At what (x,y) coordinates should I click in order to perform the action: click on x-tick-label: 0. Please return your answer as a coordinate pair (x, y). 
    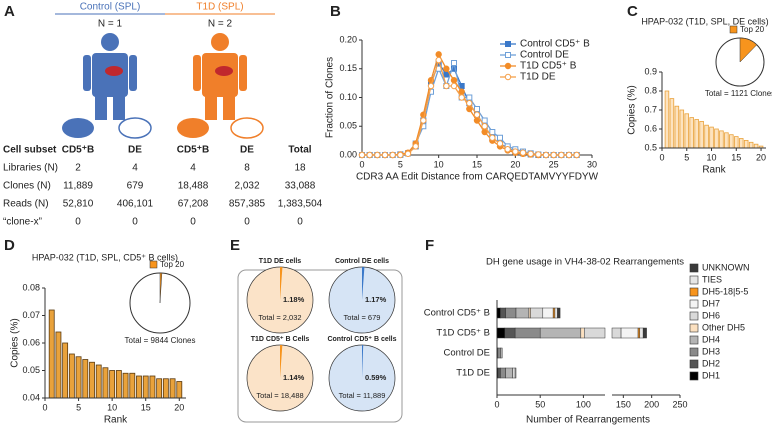
    Looking at the image, I should click on (496, 404).